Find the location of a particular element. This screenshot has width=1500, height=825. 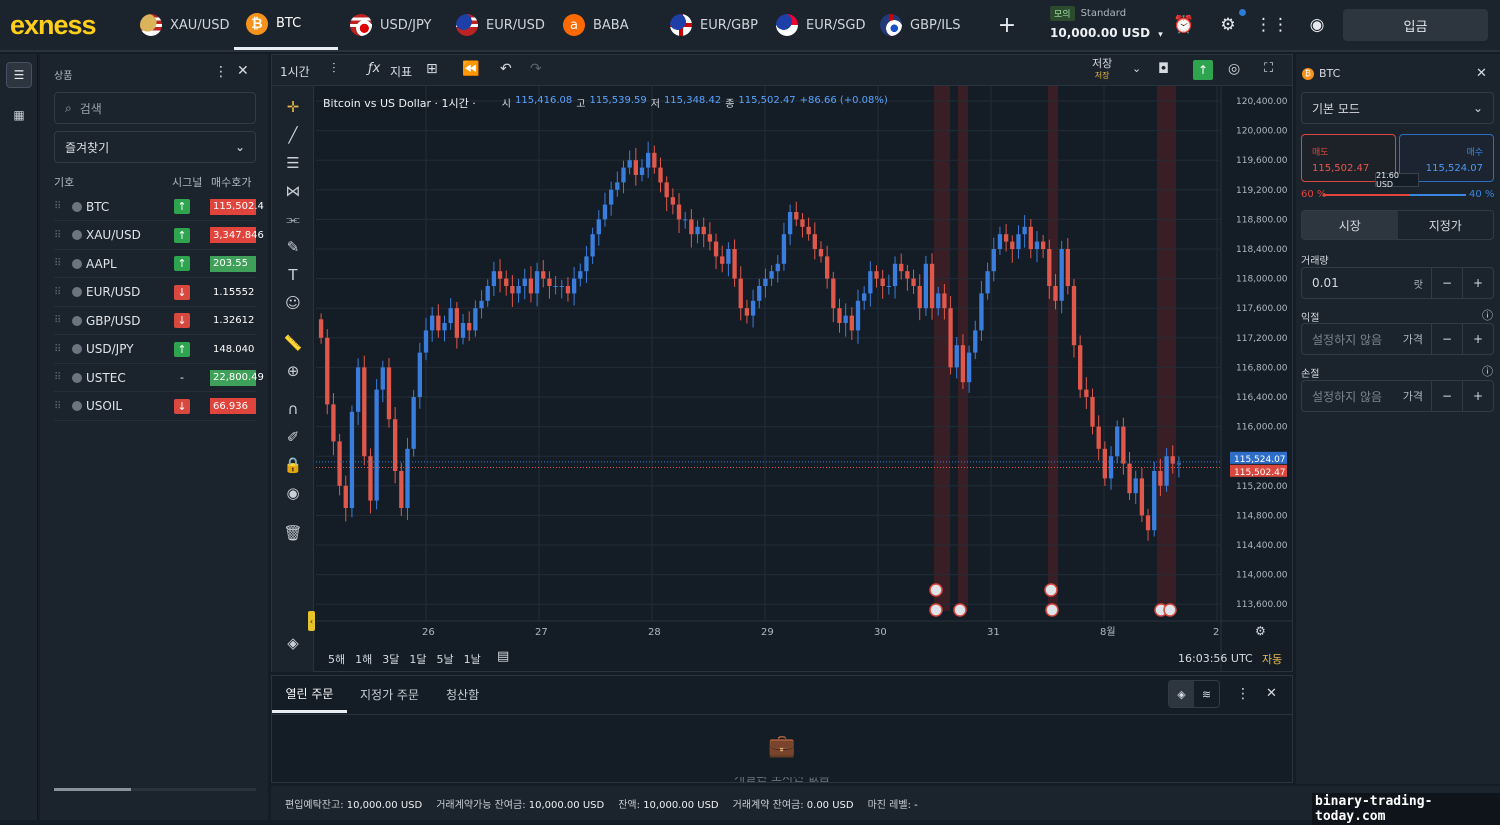

instrument-row: ⠿ USTEC - 22,800.49 is located at coordinates (159, 378).